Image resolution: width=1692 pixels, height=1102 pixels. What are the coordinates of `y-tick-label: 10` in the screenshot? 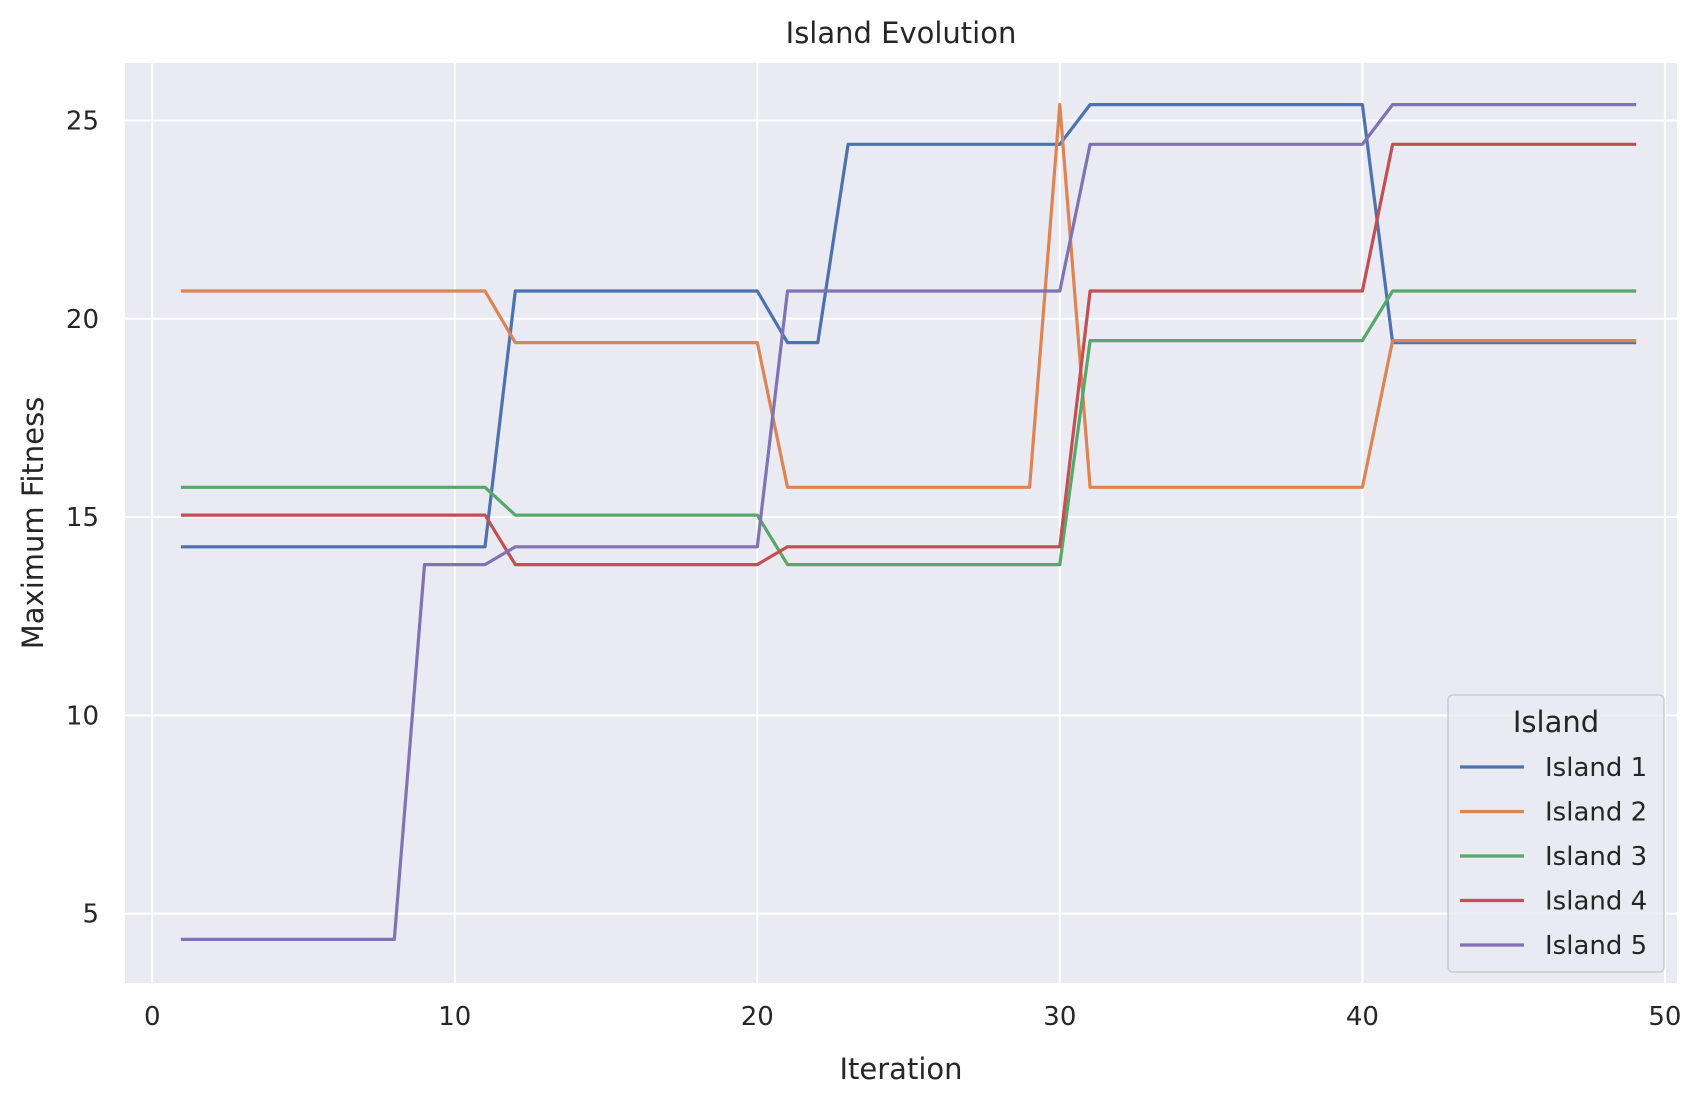 It's located at (82, 716).